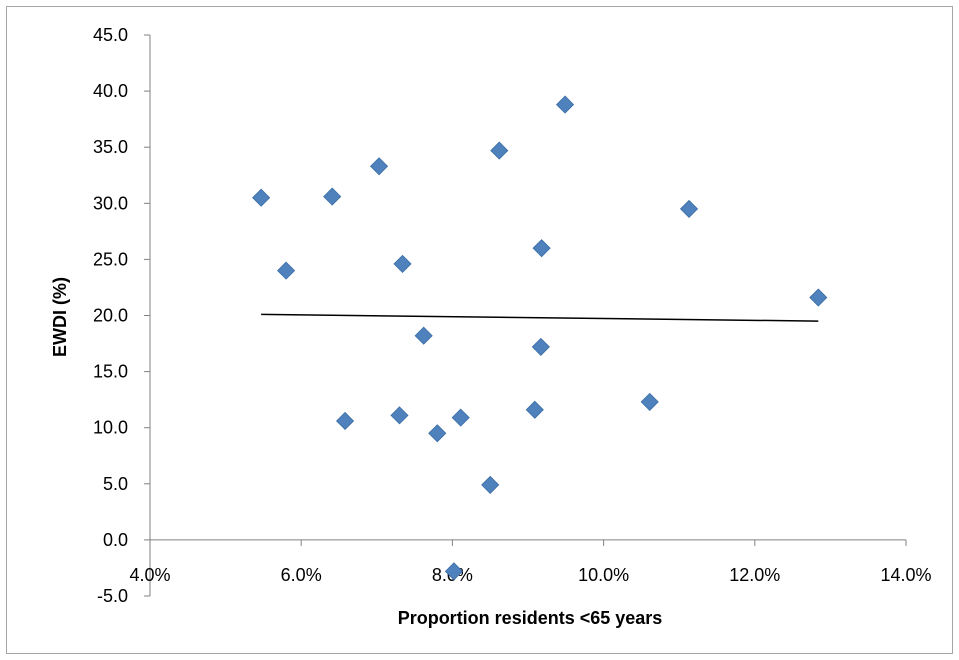 Image resolution: width=959 pixels, height=660 pixels. I want to click on trendline, so click(540, 317).